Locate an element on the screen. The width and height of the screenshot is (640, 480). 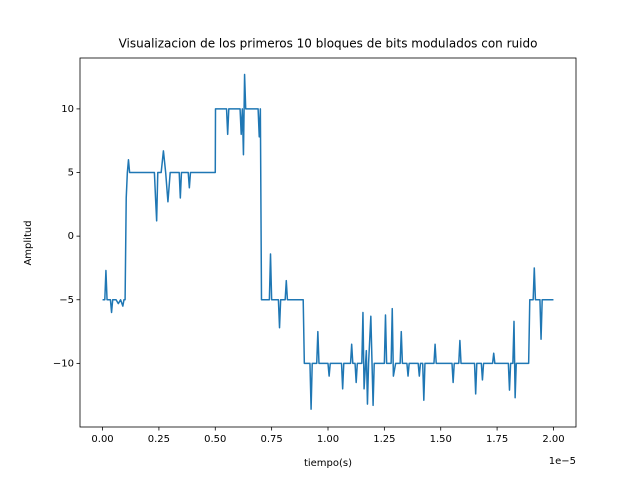
x-tick-label: 0.50 is located at coordinates (215, 439).